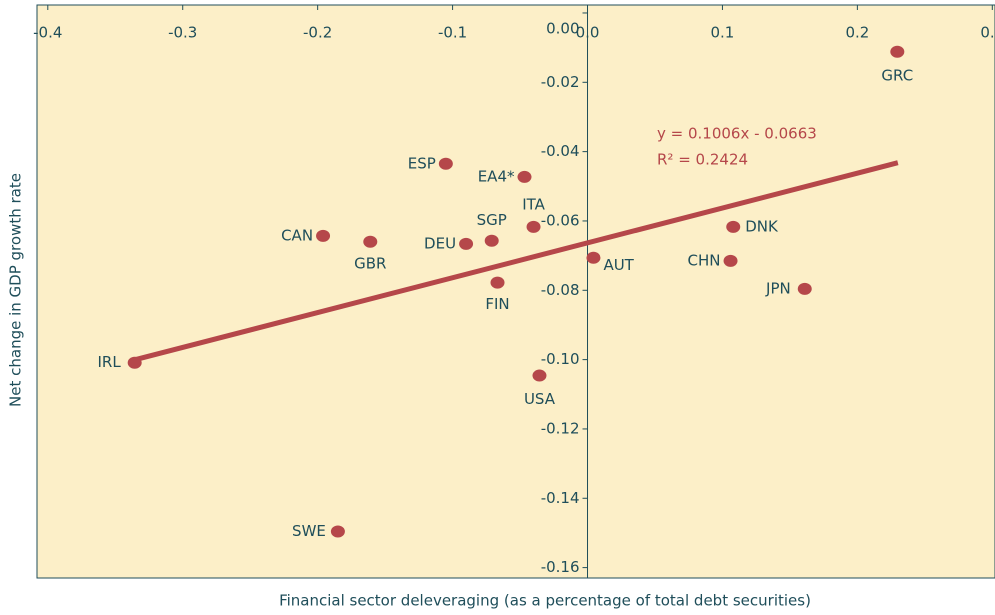  Describe the element at coordinates (492, 220) in the screenshot. I see `point-label: SGP` at that location.